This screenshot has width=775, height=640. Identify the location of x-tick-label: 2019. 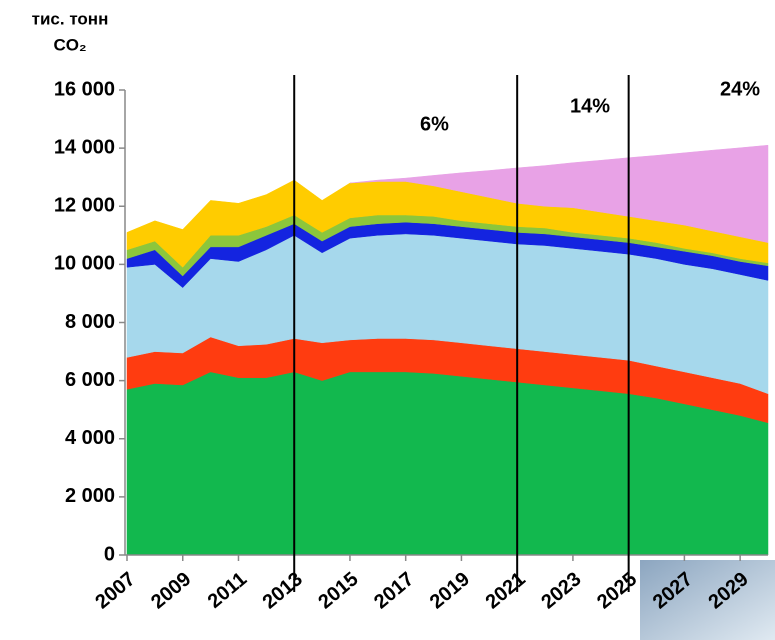
(450, 590).